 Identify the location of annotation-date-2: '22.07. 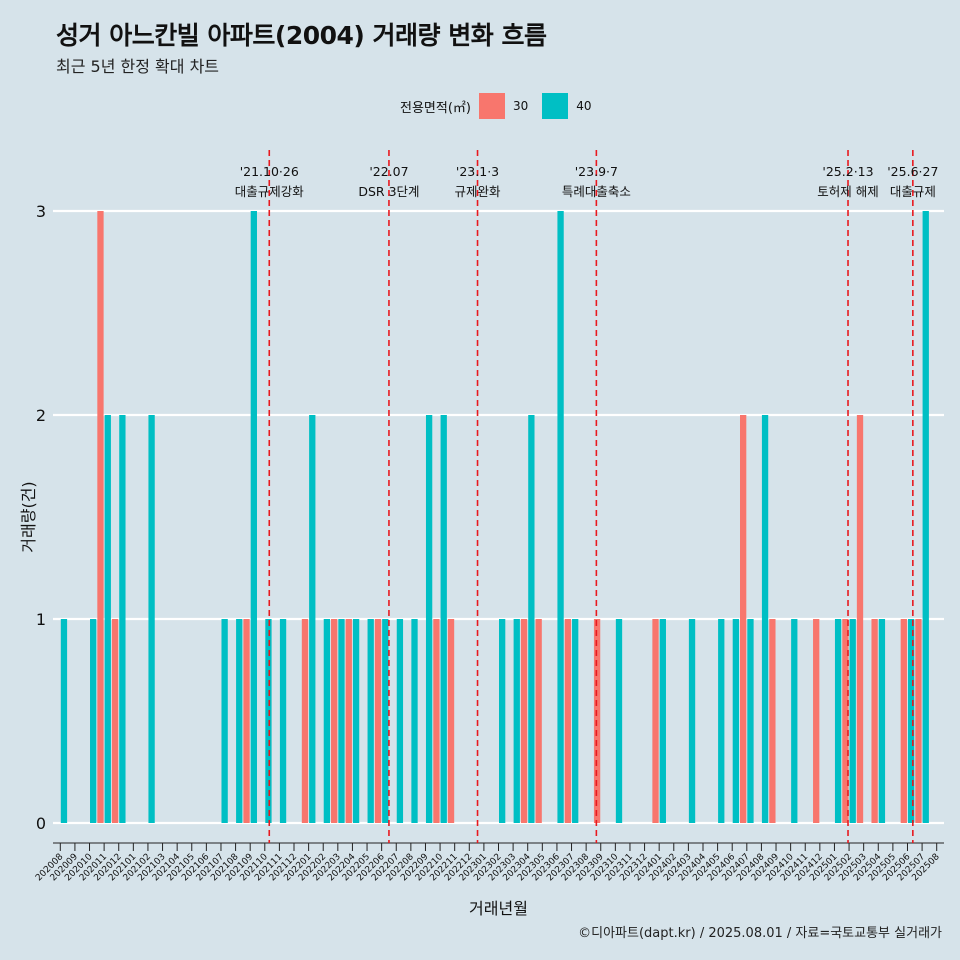
(388, 171).